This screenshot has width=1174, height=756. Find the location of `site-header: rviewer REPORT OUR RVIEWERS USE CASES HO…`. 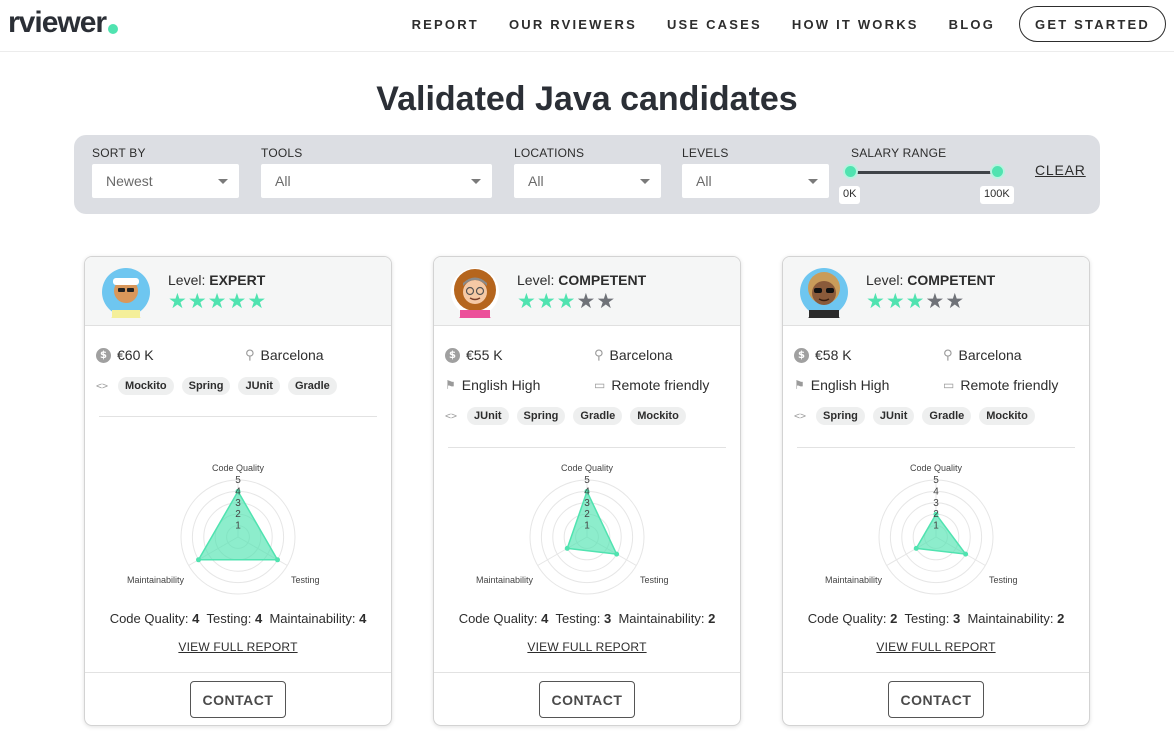

site-header: rviewer REPORT OUR RVIEWERS USE CASES HO… is located at coordinates (587, 26).